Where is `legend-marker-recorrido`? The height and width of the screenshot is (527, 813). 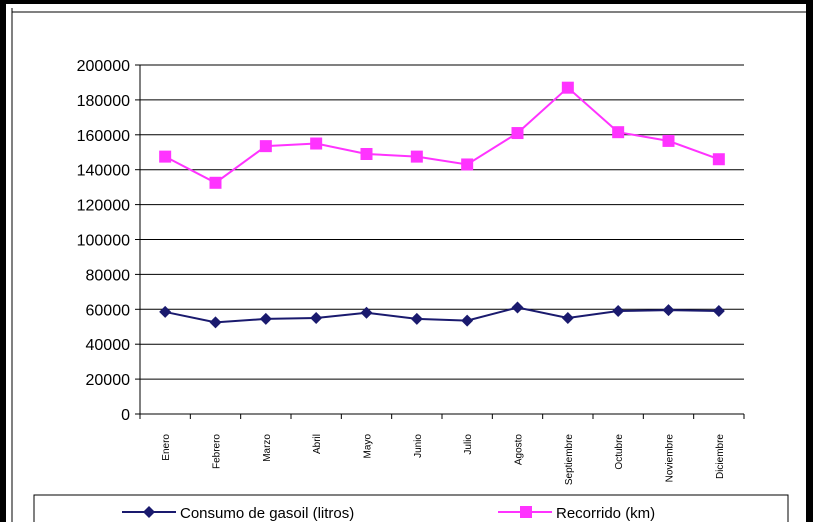 legend-marker-recorrido is located at coordinates (526, 512).